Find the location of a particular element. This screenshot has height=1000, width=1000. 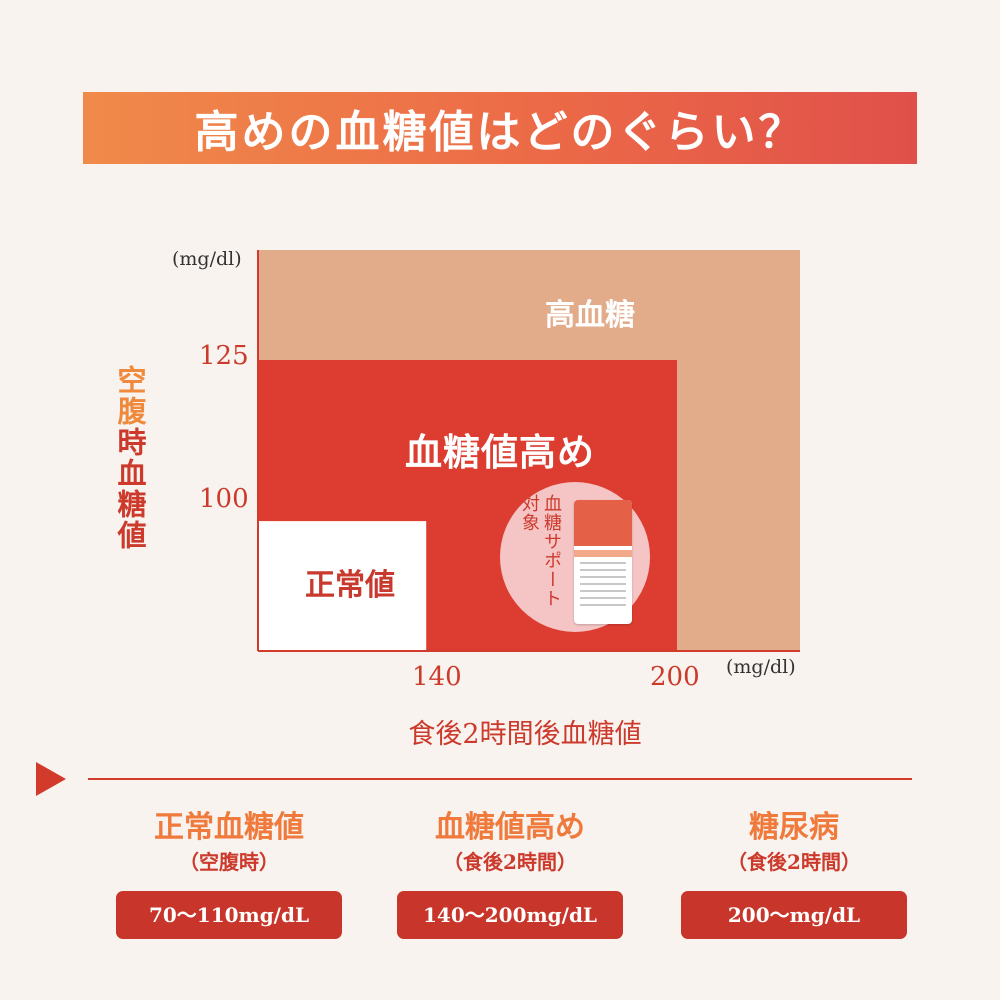

x-tick-140: 140 is located at coordinates (437, 677).